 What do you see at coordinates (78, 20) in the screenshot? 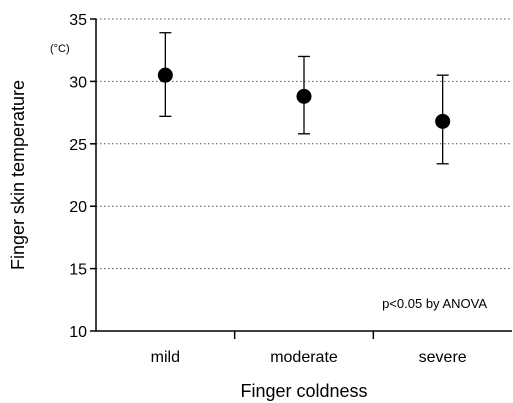
I see `y-tick-label: 35` at bounding box center [78, 20].